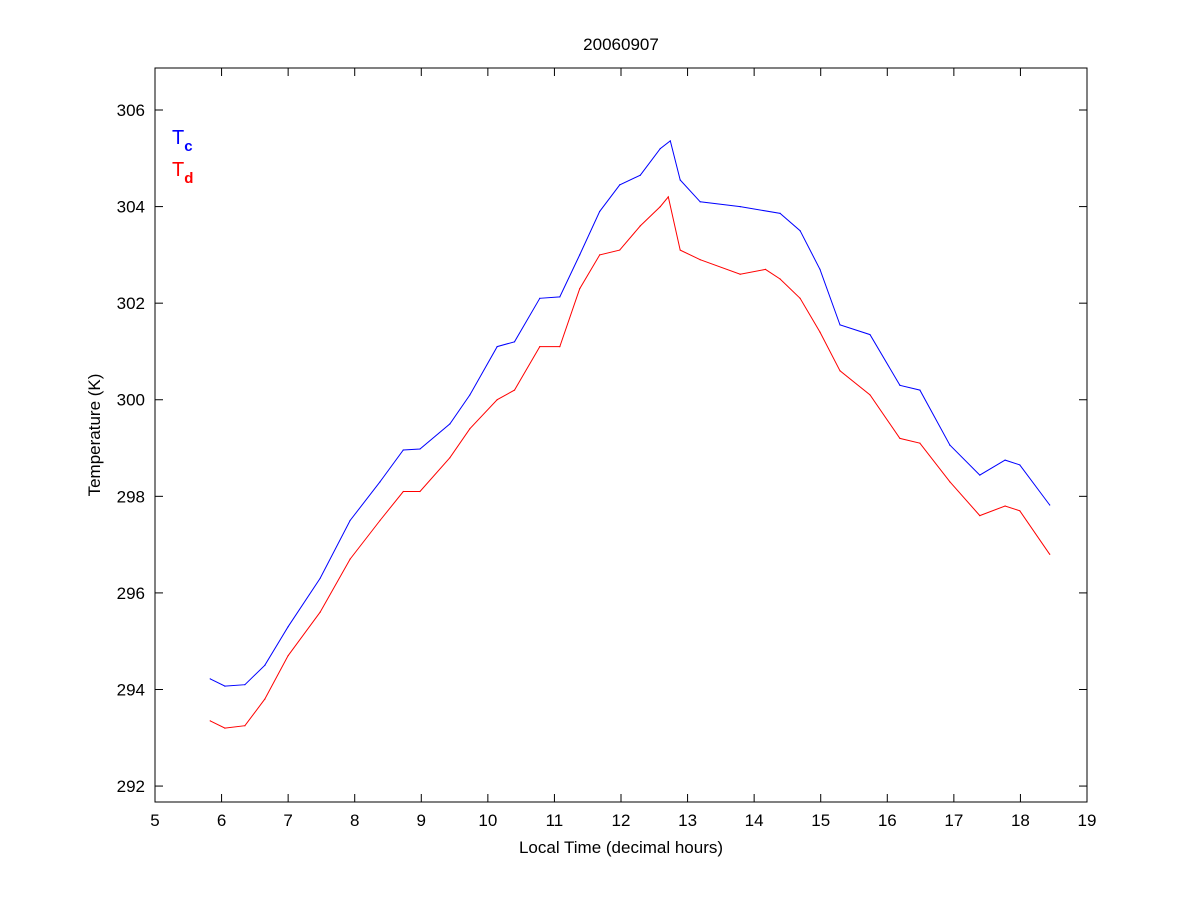 Image resolution: width=1200 pixels, height=900 pixels. I want to click on y-tick-label: 300, so click(131, 400).